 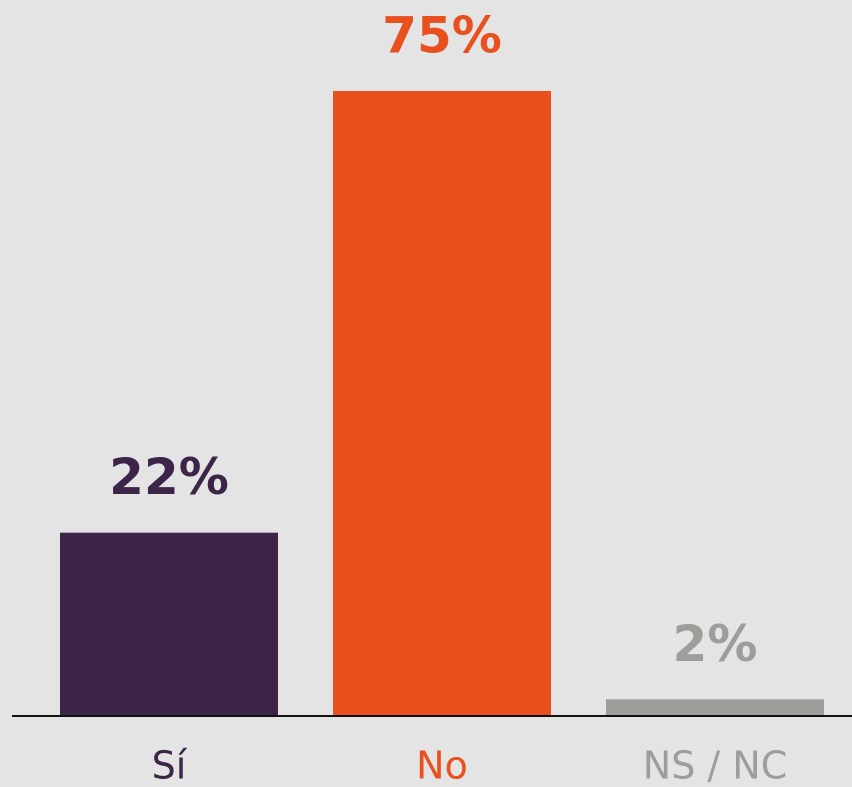 What do you see at coordinates (170, 765) in the screenshot?
I see `category-label: Sí` at bounding box center [170, 765].